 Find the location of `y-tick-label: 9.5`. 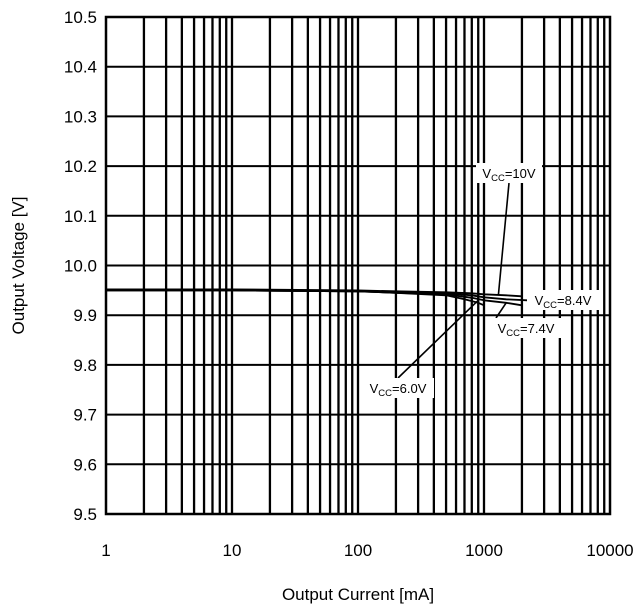

y-tick-label: 9.5 is located at coordinates (85, 514).